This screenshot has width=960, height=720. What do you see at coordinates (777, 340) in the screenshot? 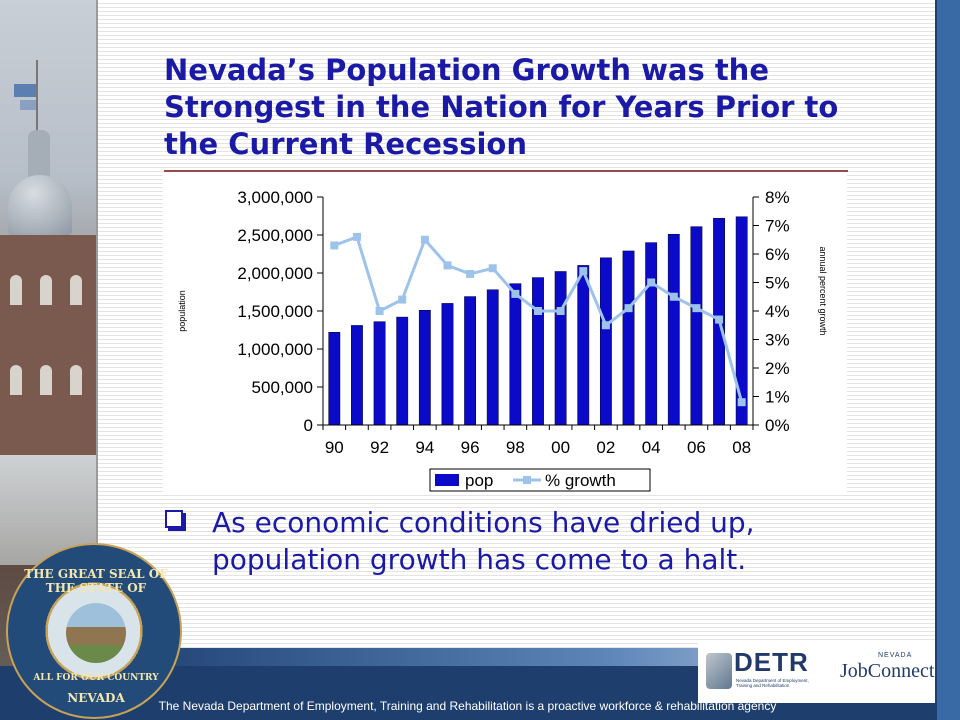
I see `y2-tick-label: 3%` at bounding box center [777, 340].